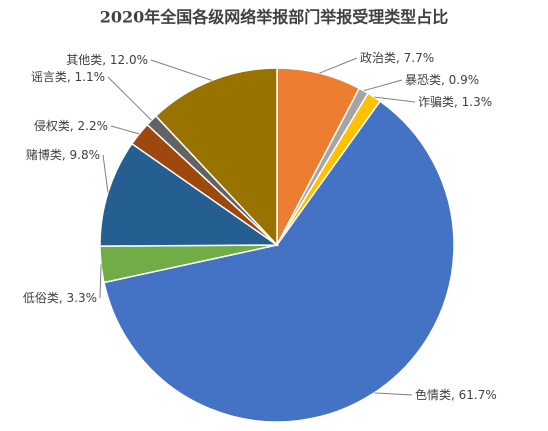 The width and height of the screenshot is (548, 431). What do you see at coordinates (82, 298) in the screenshot?
I see `value-label: 3.3%` at bounding box center [82, 298].